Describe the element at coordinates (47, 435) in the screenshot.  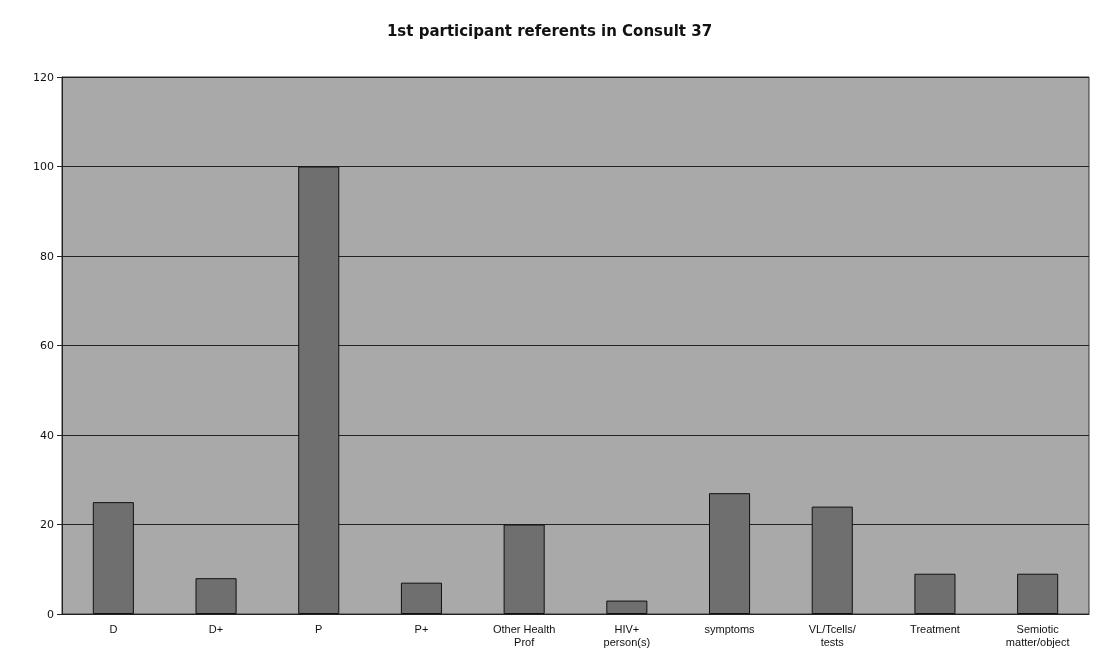
I see `y-tick-label: 40` at that location.